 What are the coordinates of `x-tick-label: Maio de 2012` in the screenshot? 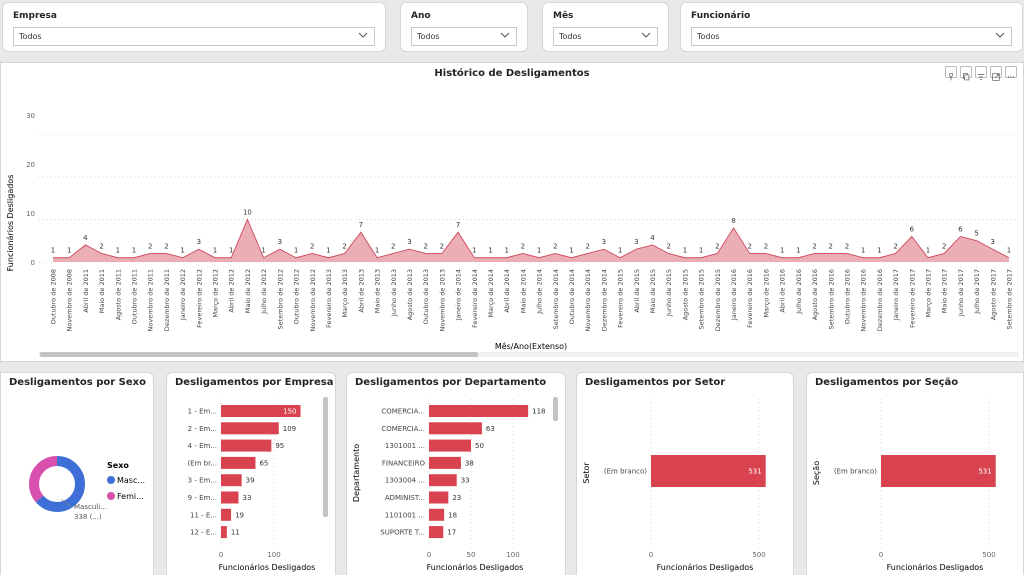 It's located at (248, 291).